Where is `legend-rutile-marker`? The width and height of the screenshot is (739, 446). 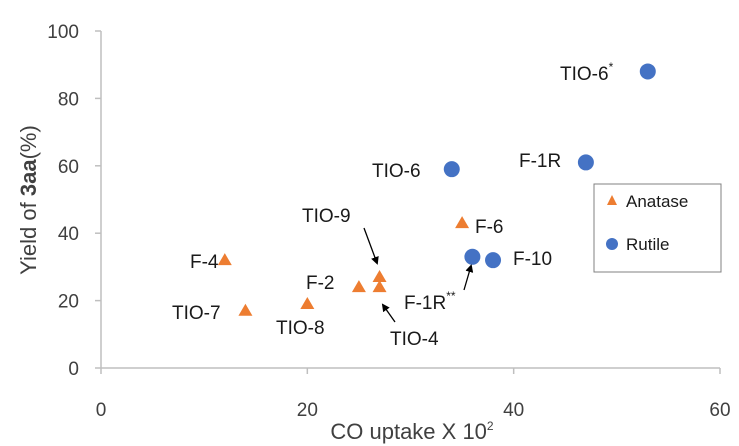
legend-rutile-marker is located at coordinates (612, 244).